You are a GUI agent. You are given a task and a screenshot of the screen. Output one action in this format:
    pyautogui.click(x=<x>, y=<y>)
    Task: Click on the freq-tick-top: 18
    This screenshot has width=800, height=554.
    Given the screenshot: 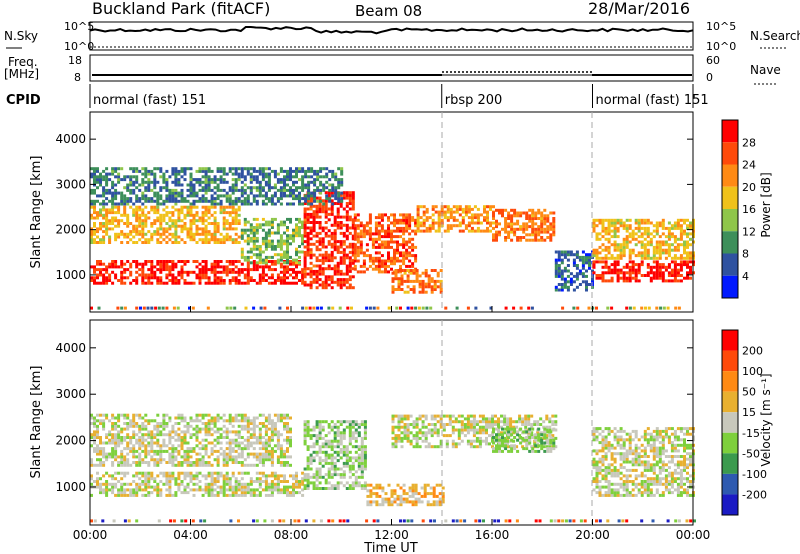 What is the action you would take?
    pyautogui.click(x=75, y=60)
    